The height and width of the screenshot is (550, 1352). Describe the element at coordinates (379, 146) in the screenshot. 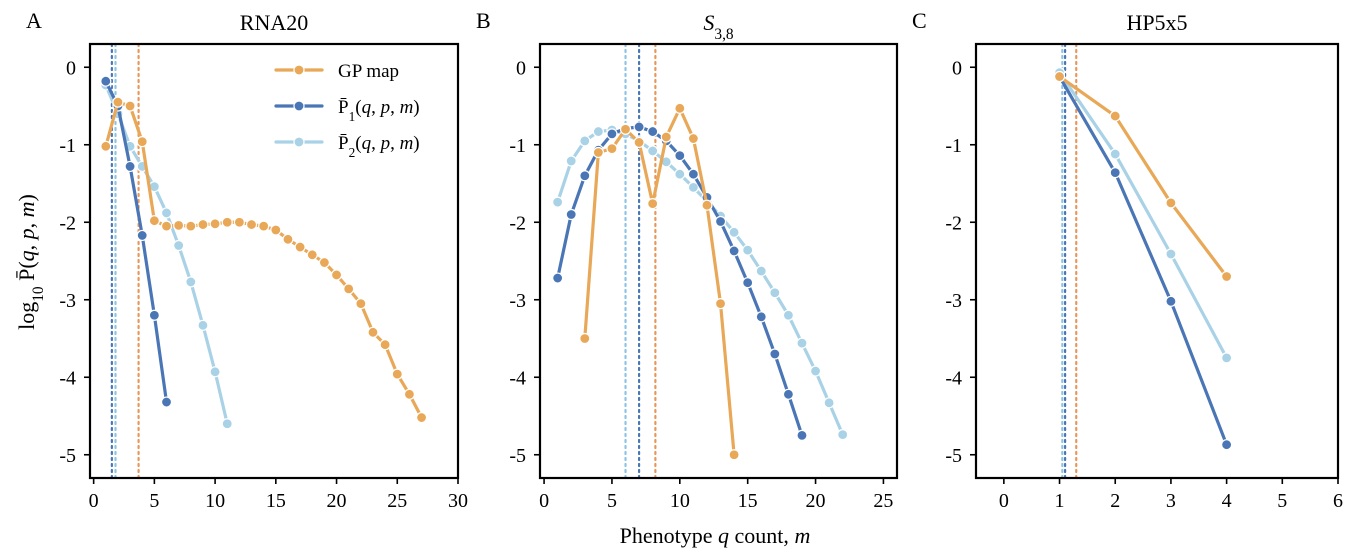

I see `legend-label-p2: P̄2(q, p, m)` at that location.